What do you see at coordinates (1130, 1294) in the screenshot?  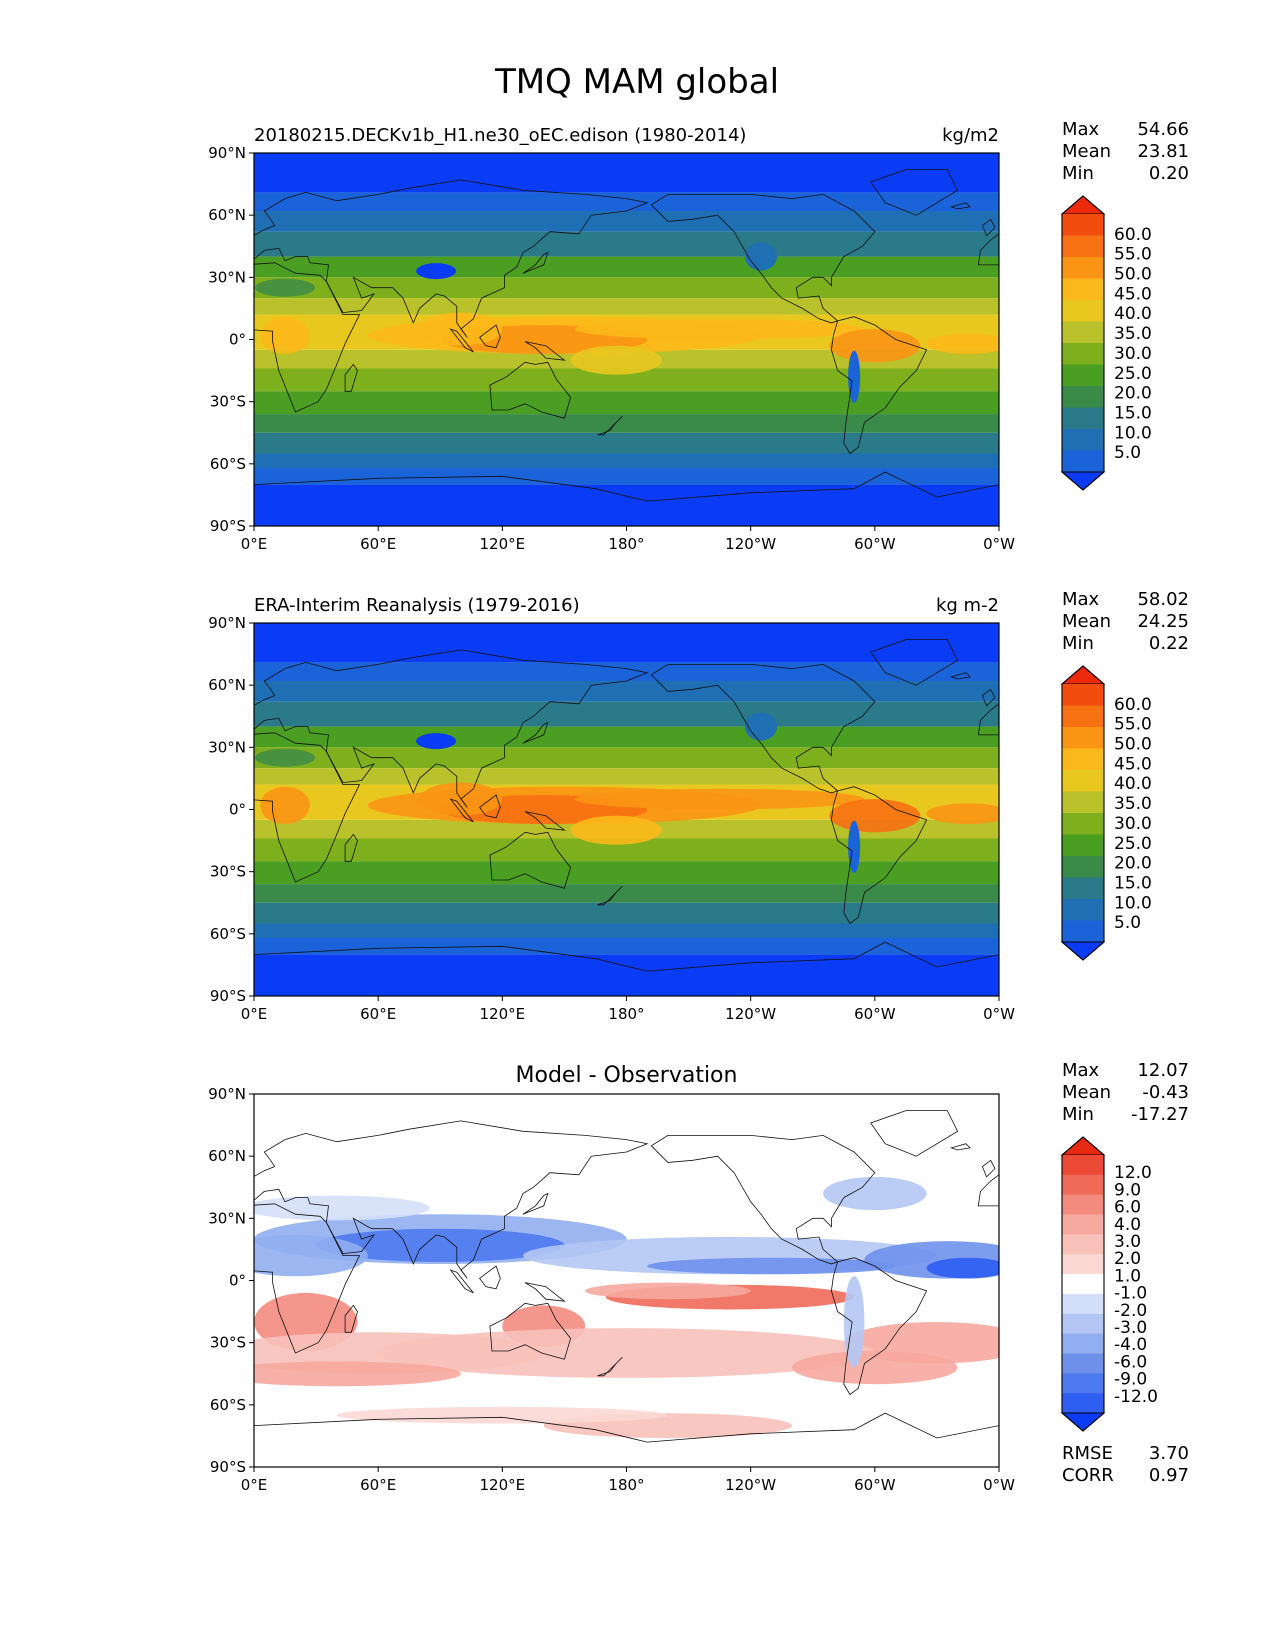 I see `colorbar-label: -1.0` at bounding box center [1130, 1294].